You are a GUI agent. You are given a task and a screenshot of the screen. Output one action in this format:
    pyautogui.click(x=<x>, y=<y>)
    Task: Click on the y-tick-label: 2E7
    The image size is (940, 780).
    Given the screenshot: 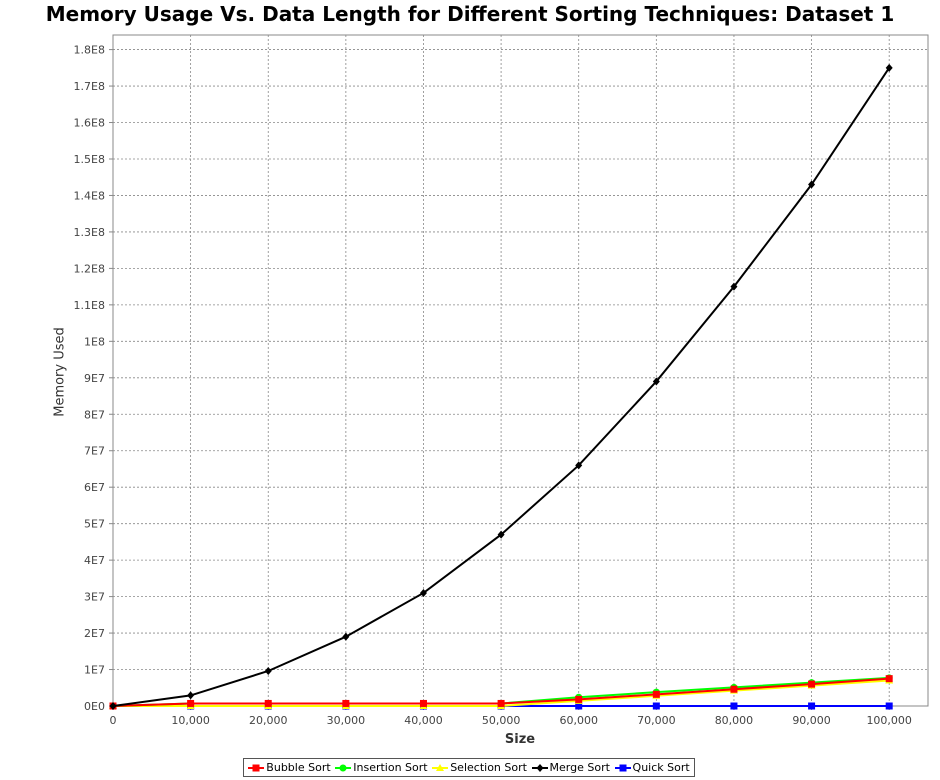 What is the action you would take?
    pyautogui.click(x=94, y=633)
    